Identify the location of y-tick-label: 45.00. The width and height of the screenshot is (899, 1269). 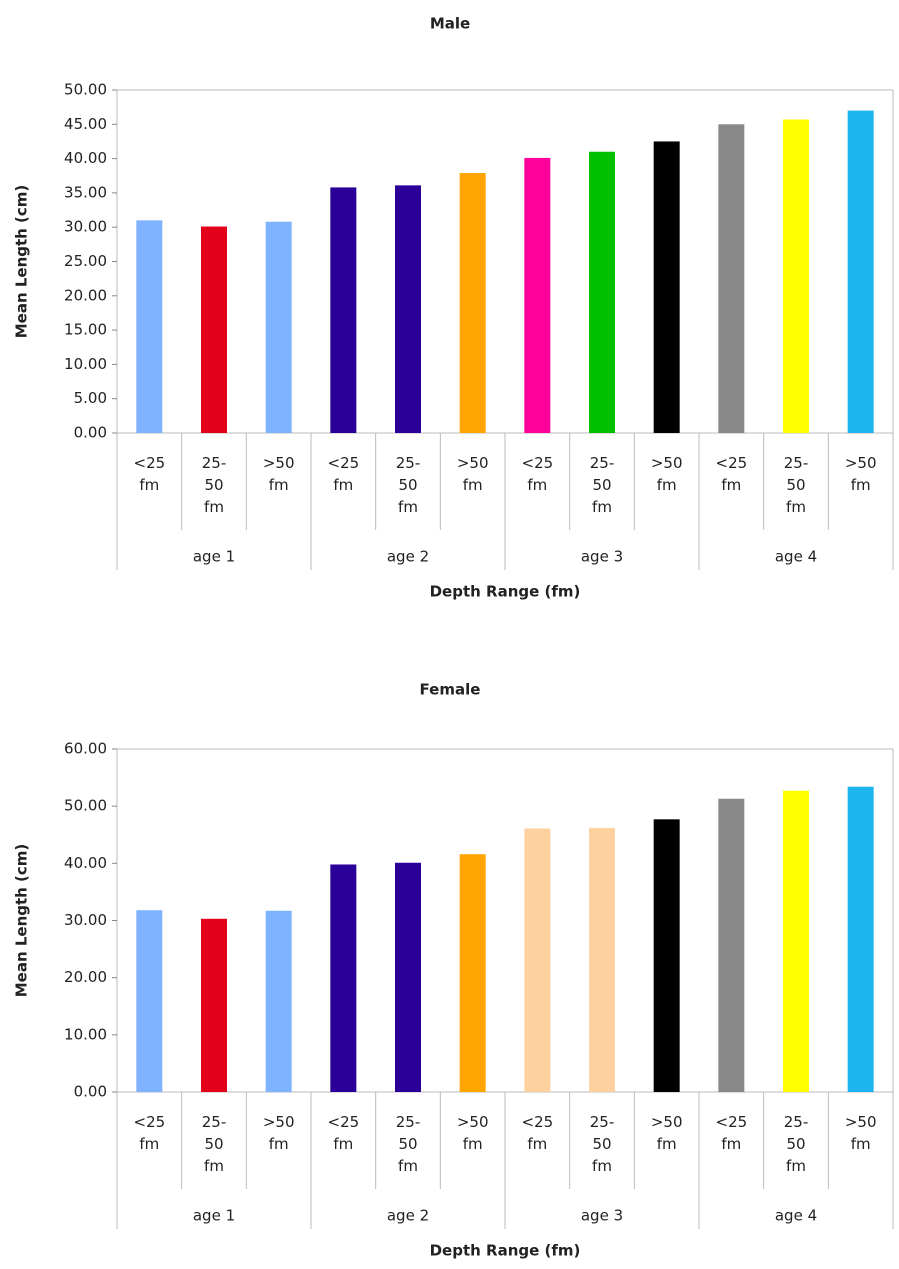
(85, 124).